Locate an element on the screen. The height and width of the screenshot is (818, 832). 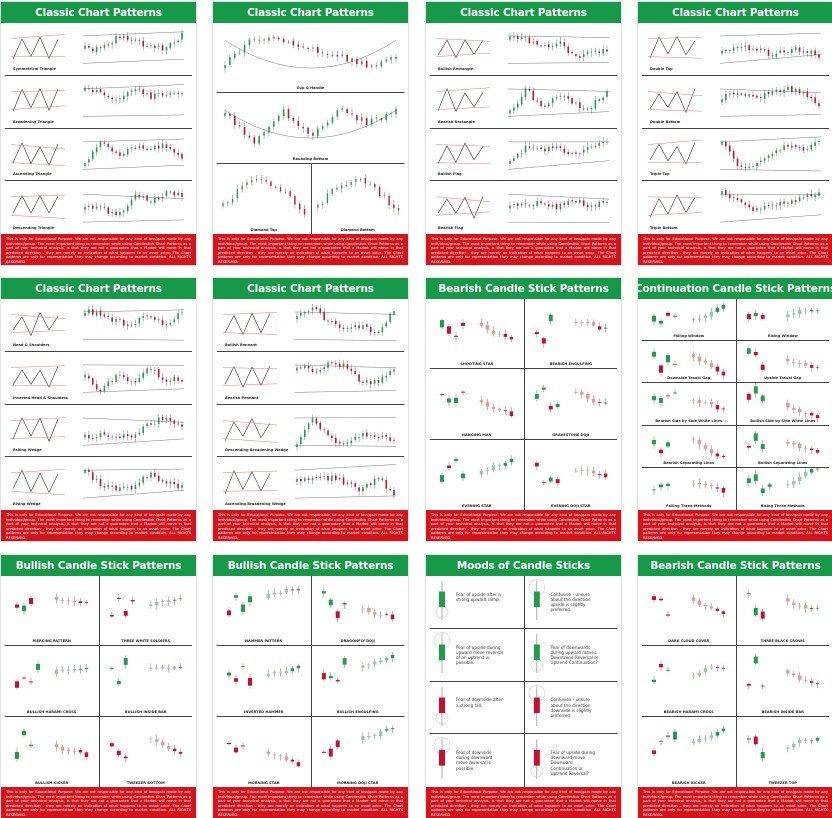
pattern-panel: MORNING STAR is located at coordinates (264, 752).